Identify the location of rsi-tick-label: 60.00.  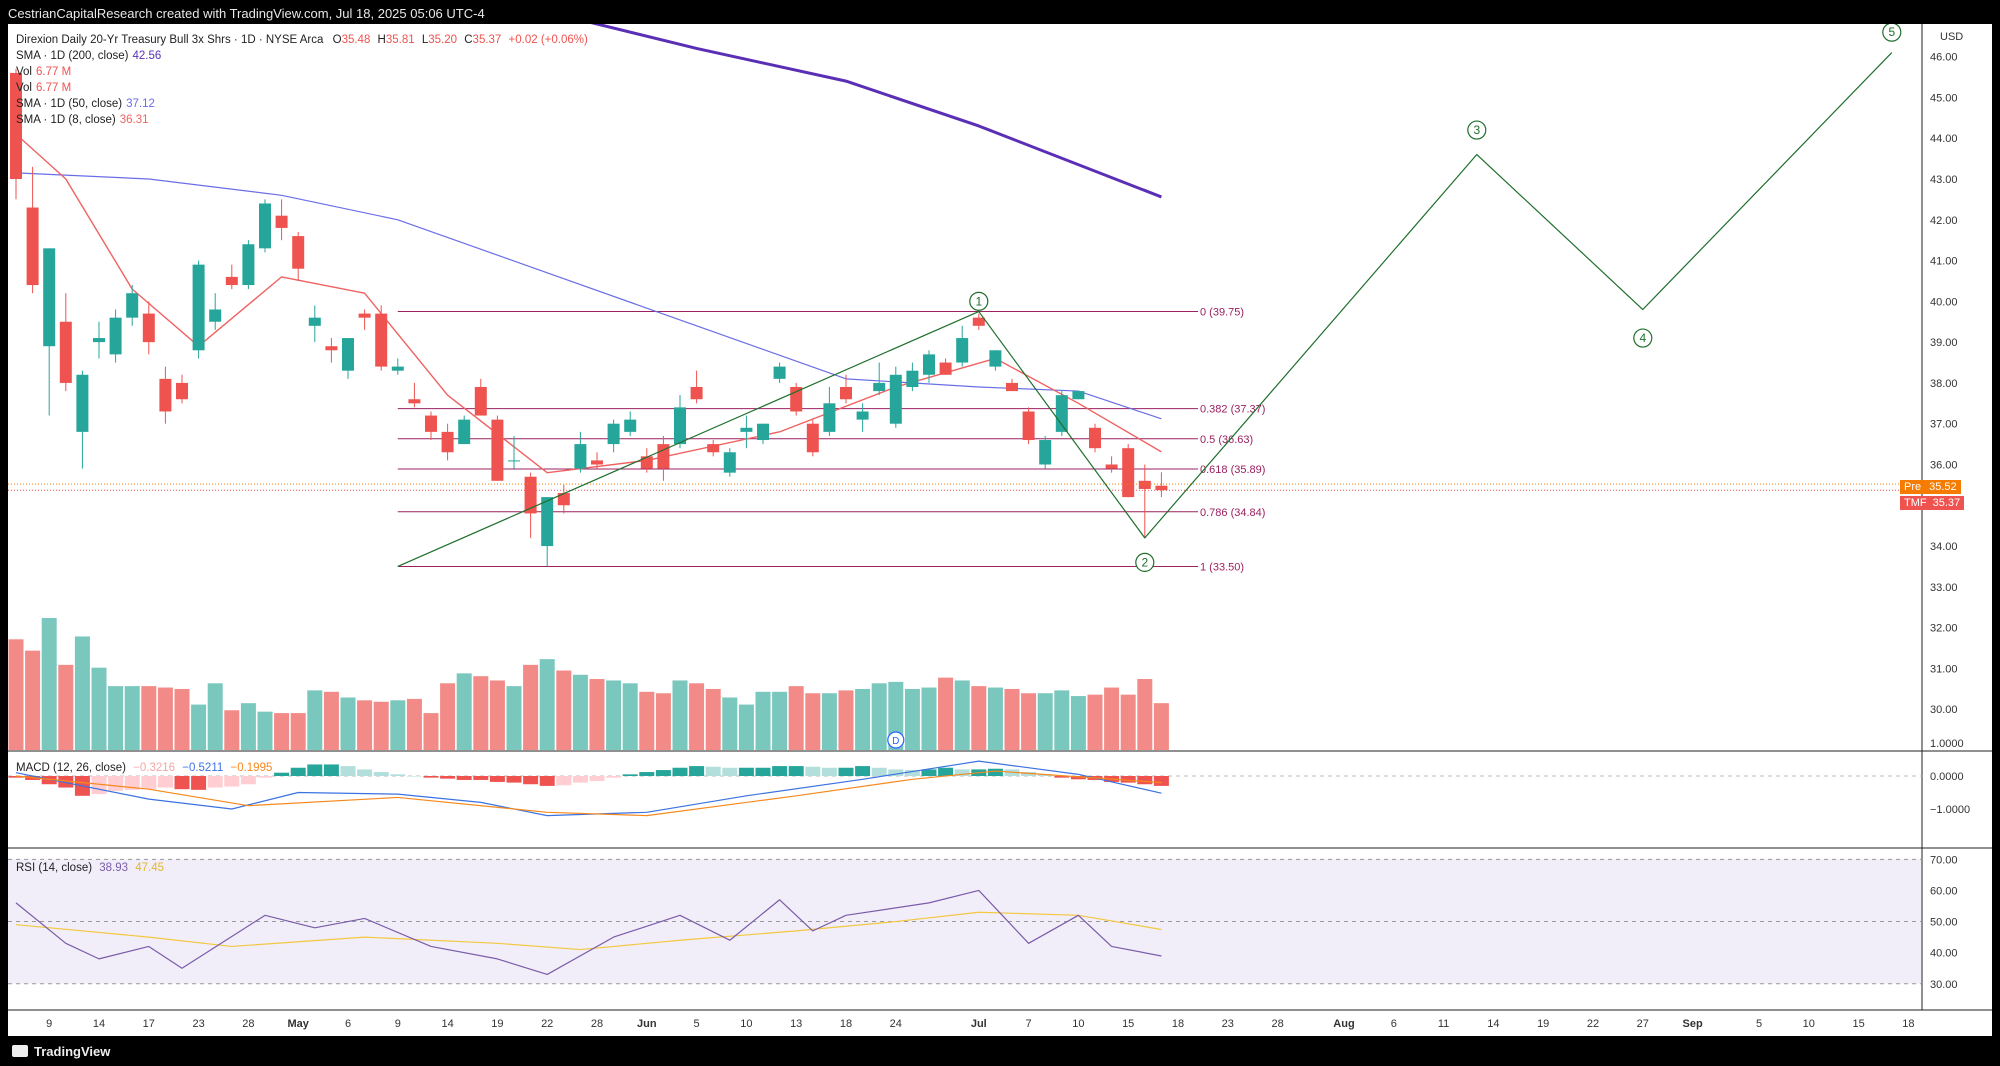
(1944, 891).